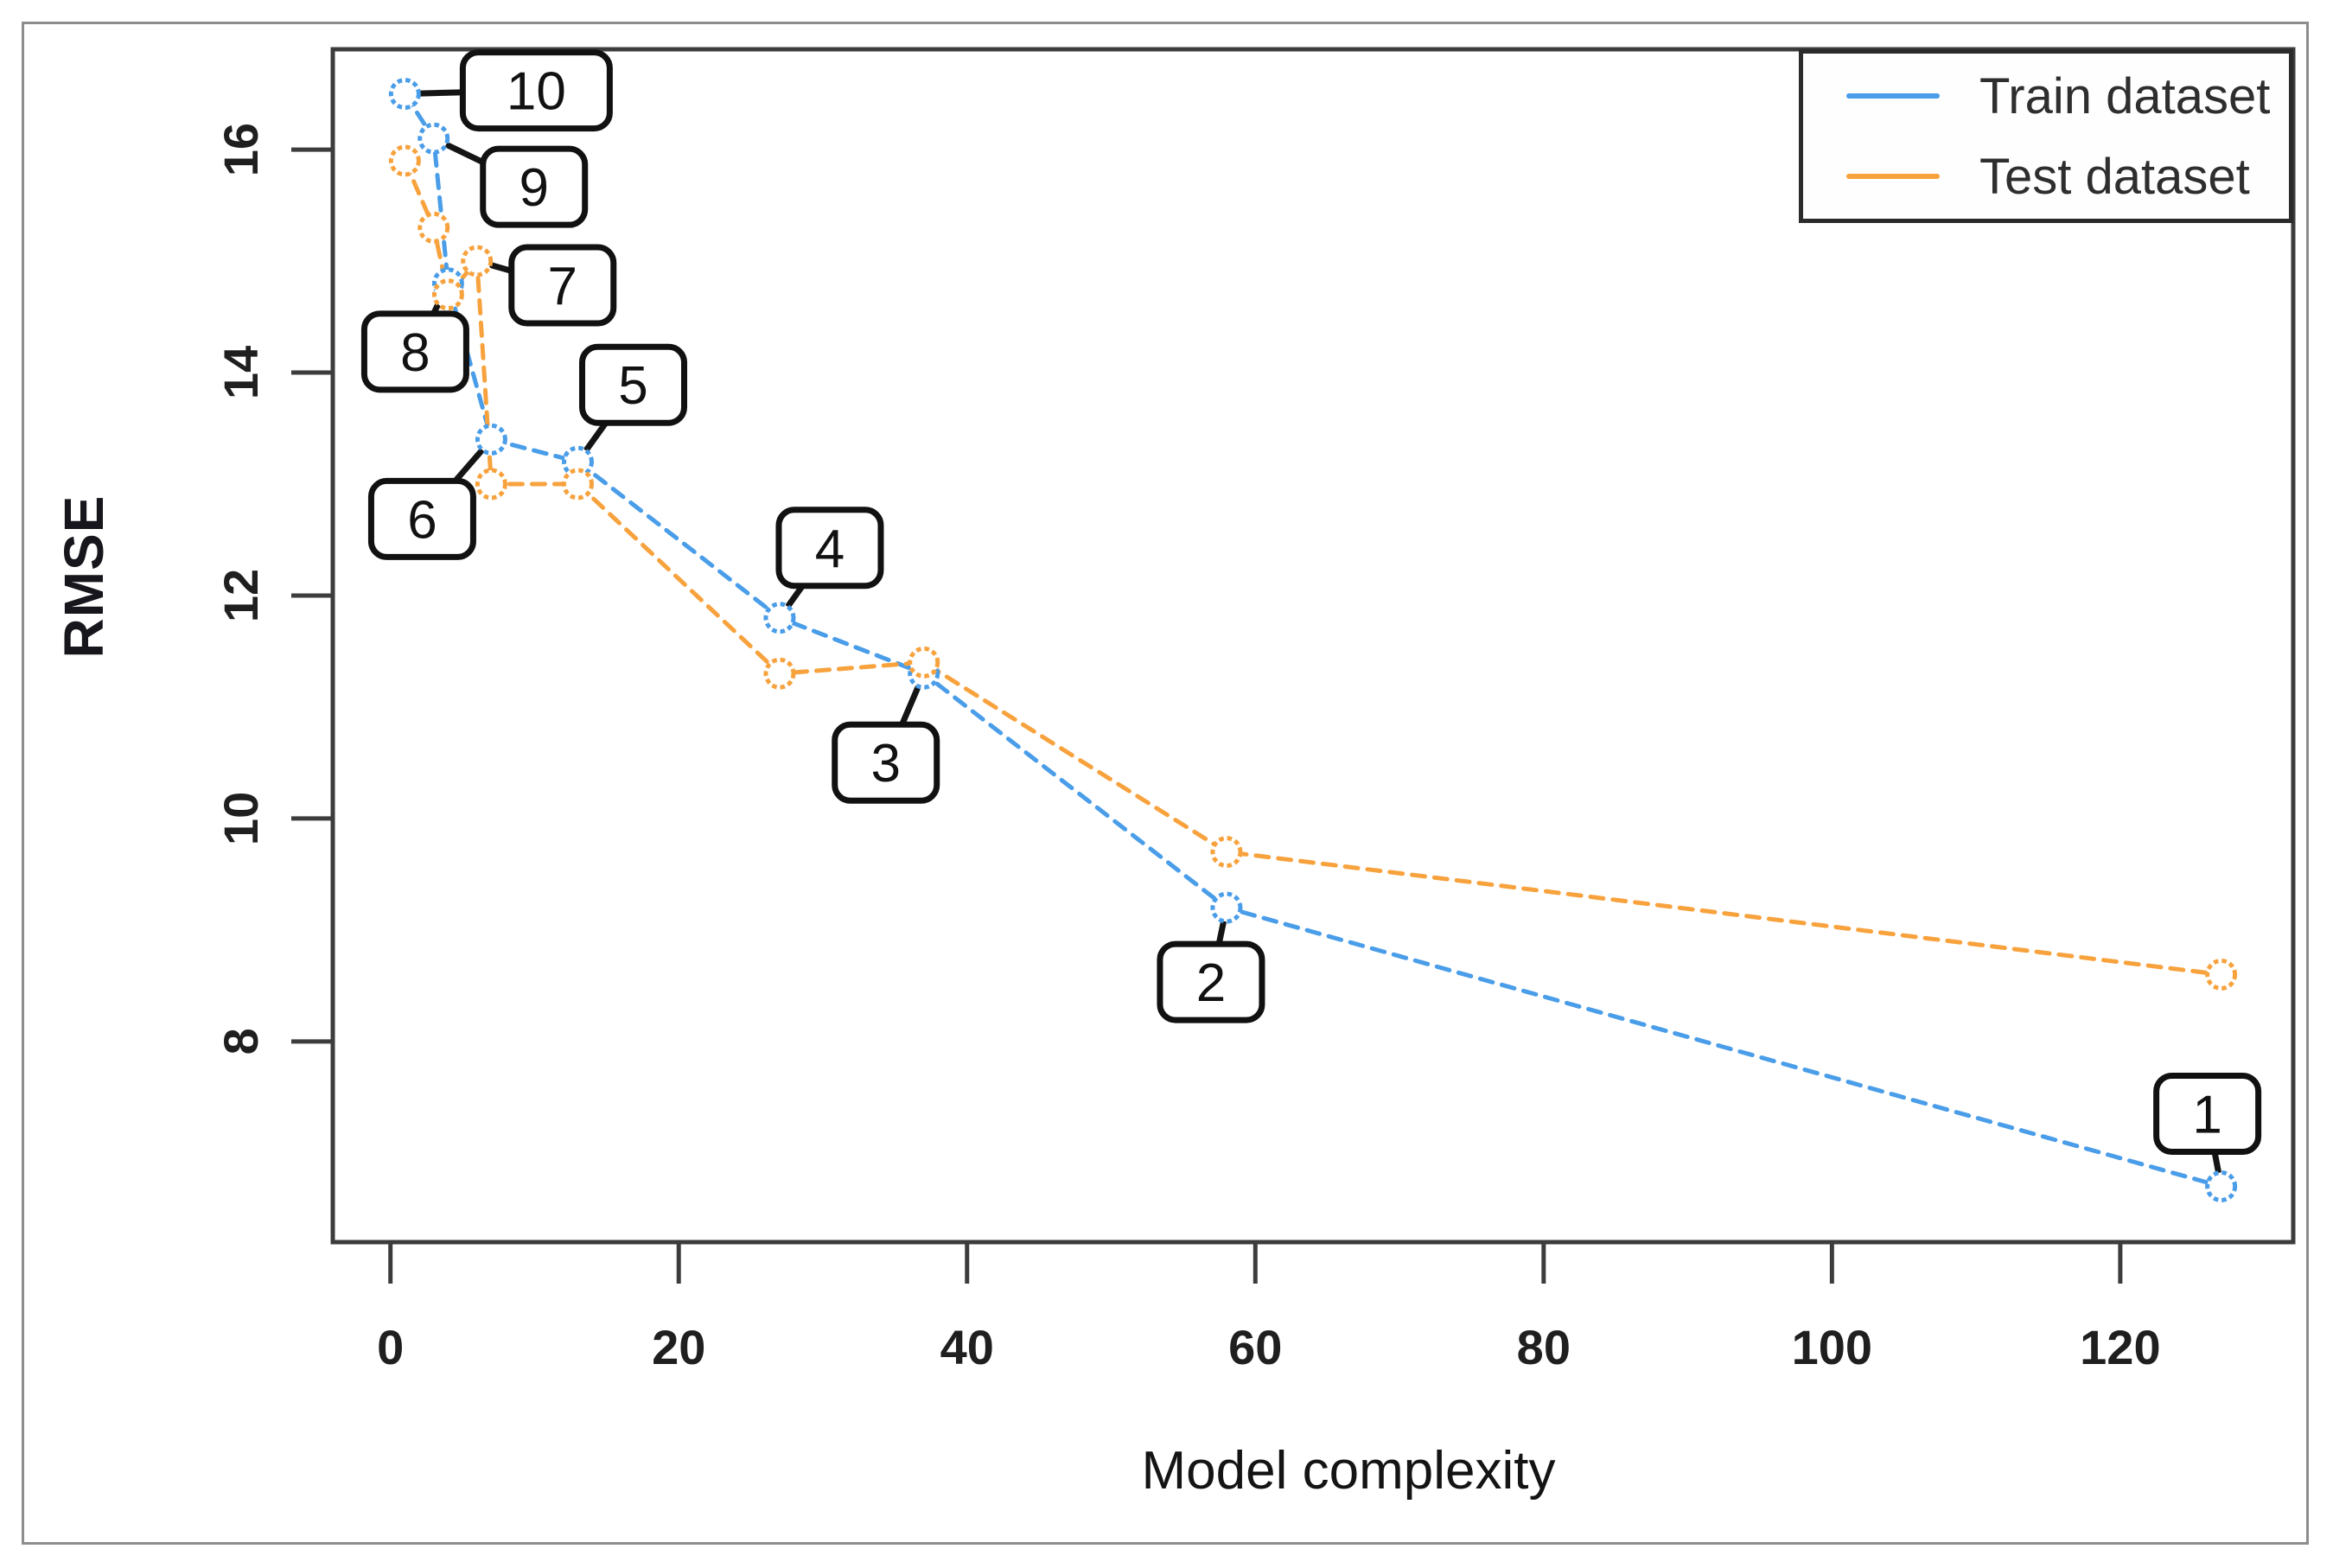  I want to click on x-tick-label: 60, so click(1255, 1347).